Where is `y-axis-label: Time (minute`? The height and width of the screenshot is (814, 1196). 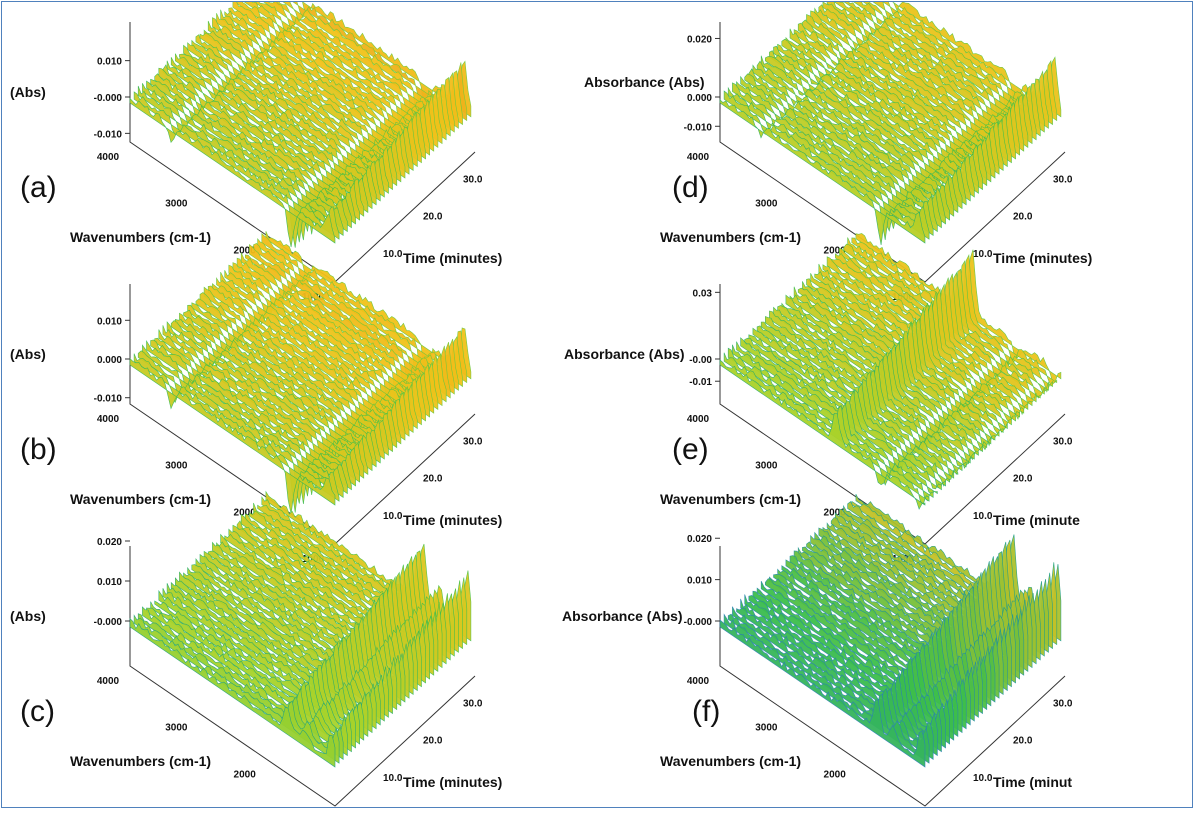
y-axis-label: Time (minute is located at coordinates (1036, 520).